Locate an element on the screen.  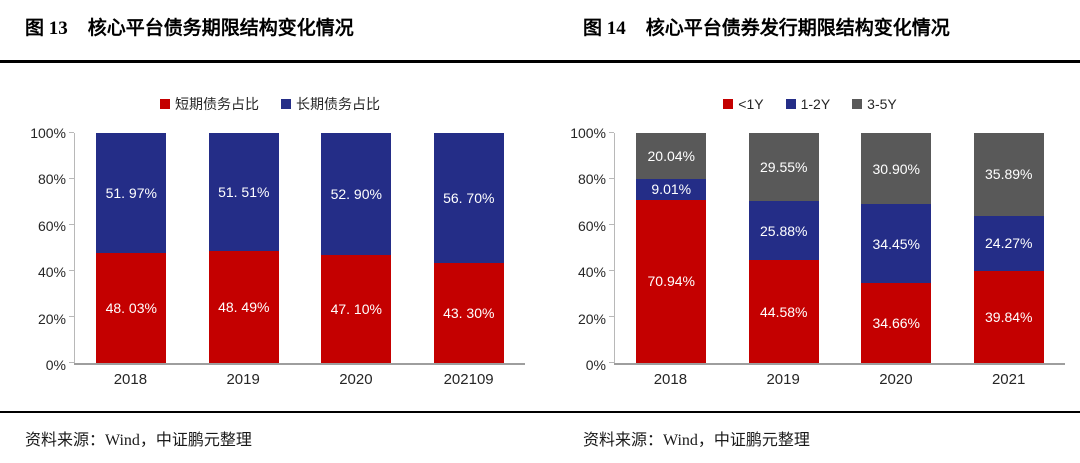
legend-label: 1-2Y is located at coordinates (815, 104).